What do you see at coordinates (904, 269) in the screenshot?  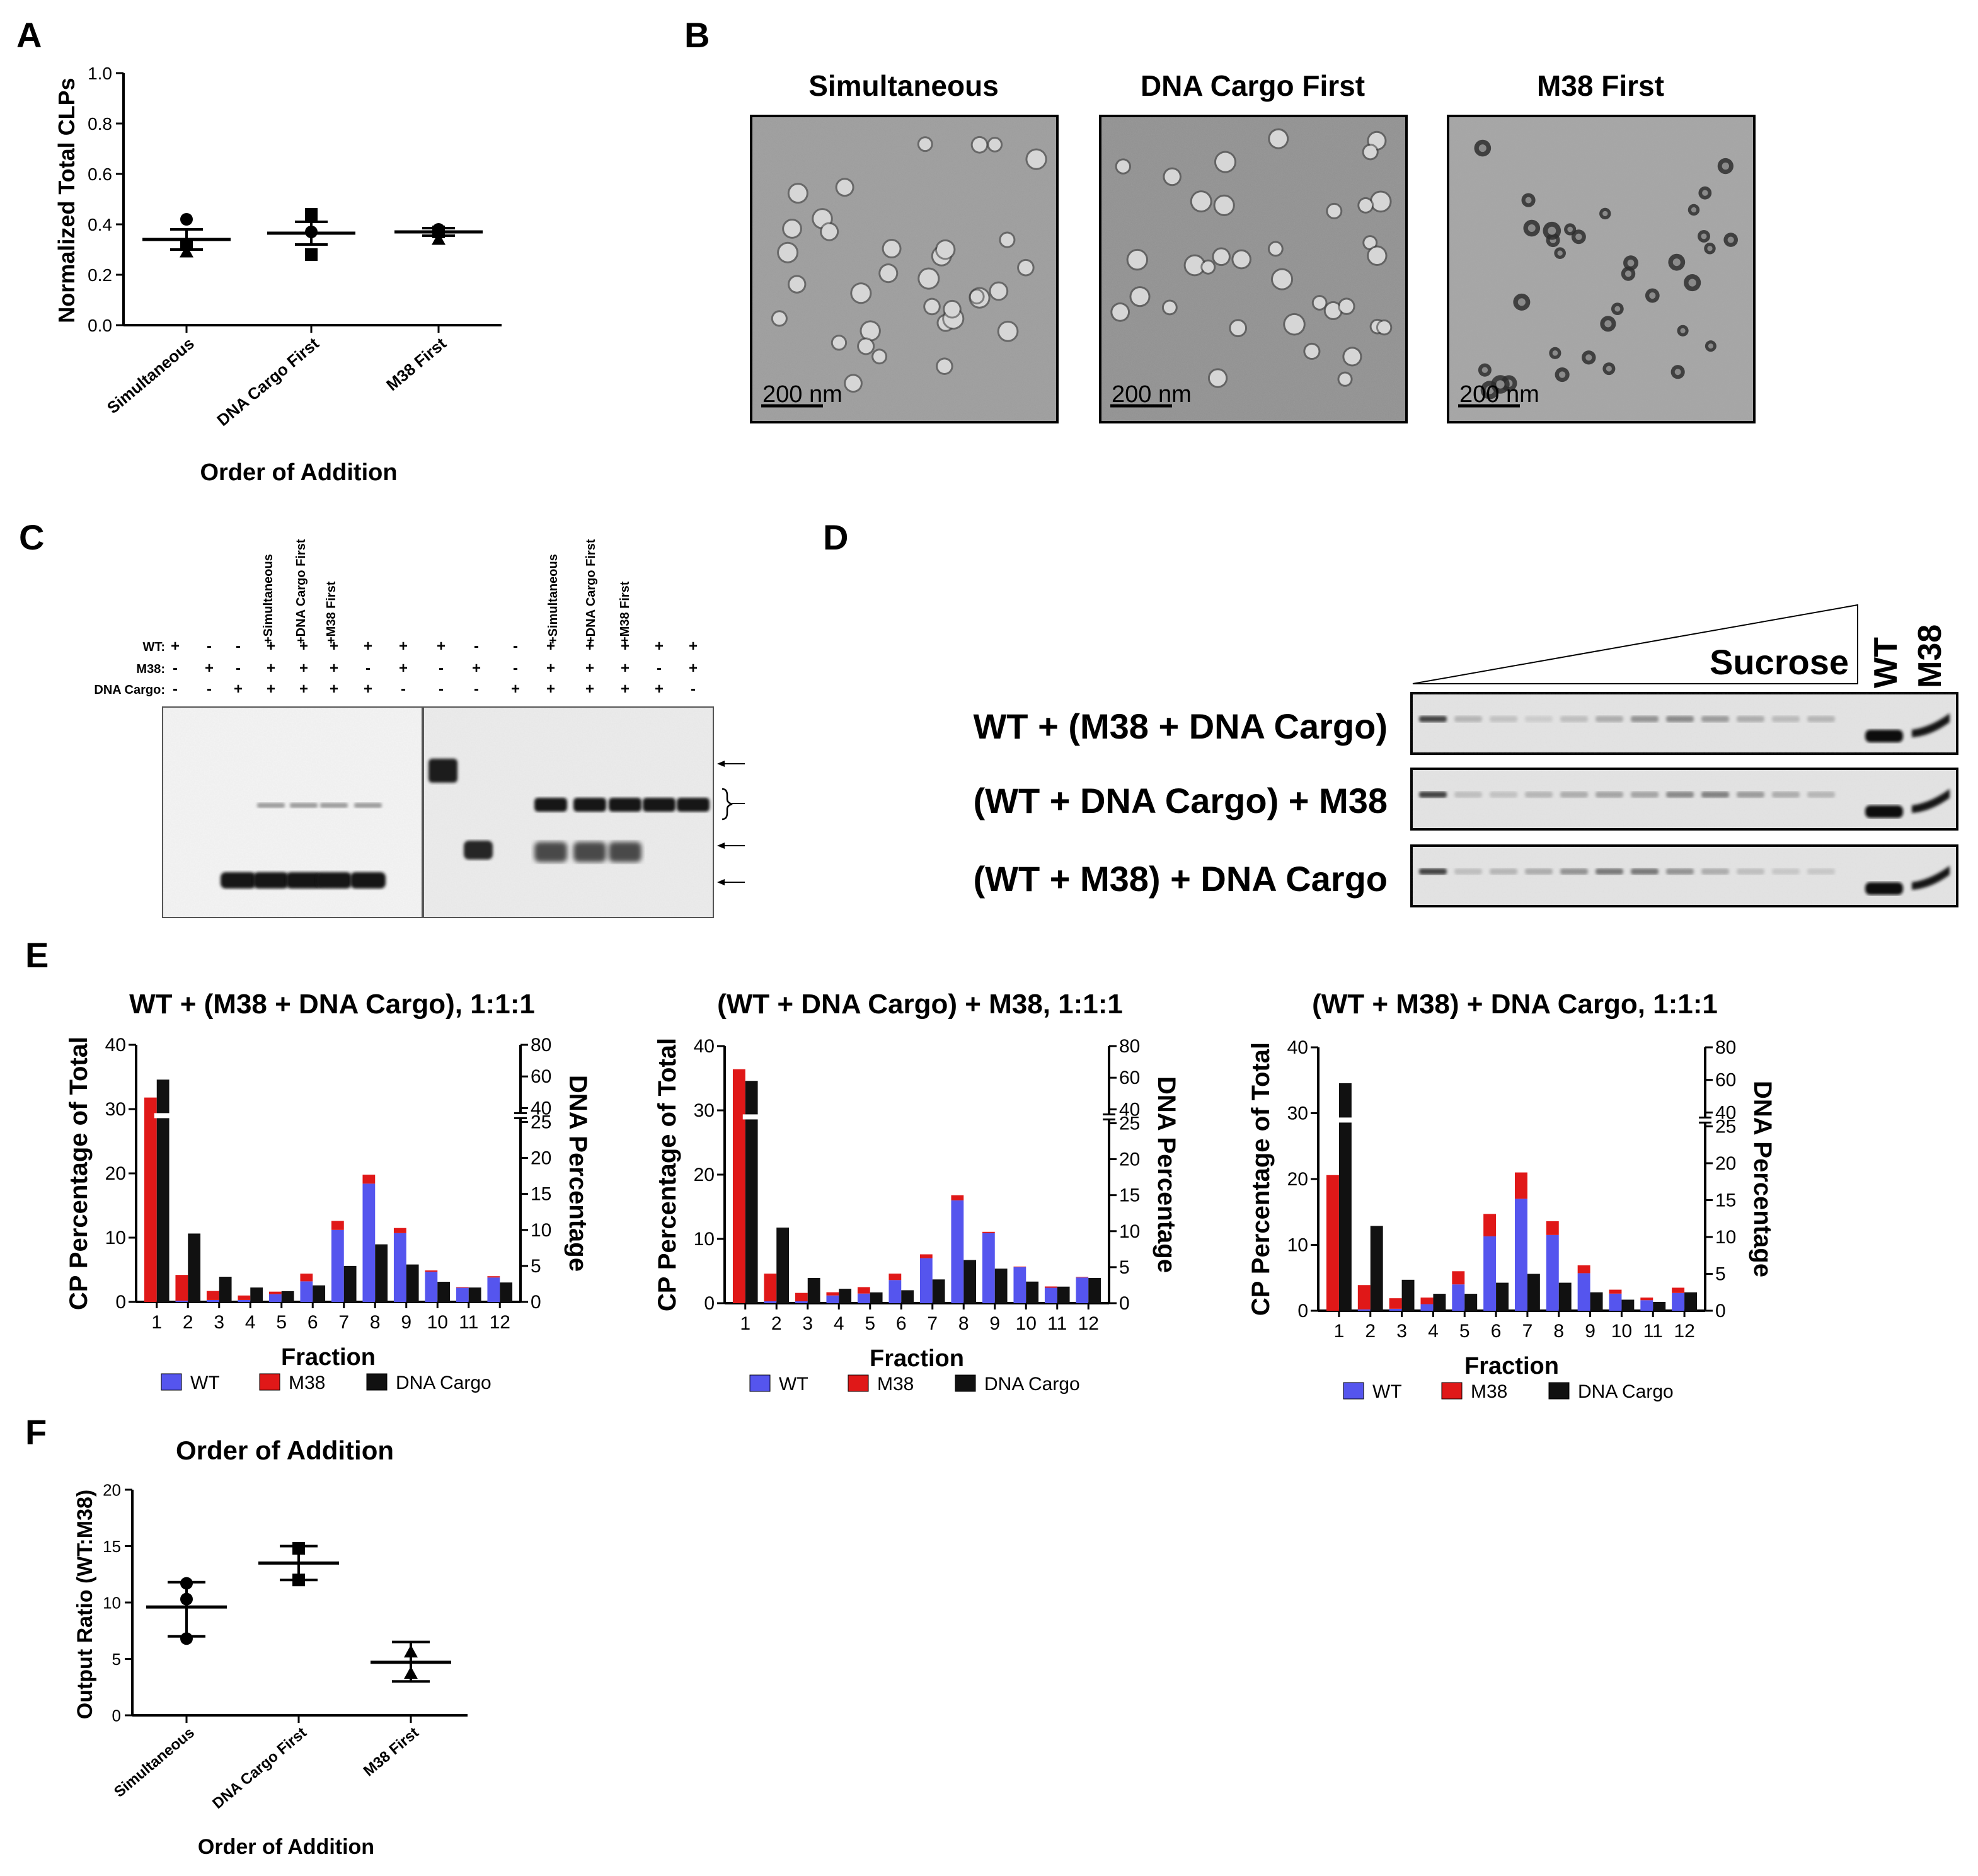 I see `tem-image-border` at bounding box center [904, 269].